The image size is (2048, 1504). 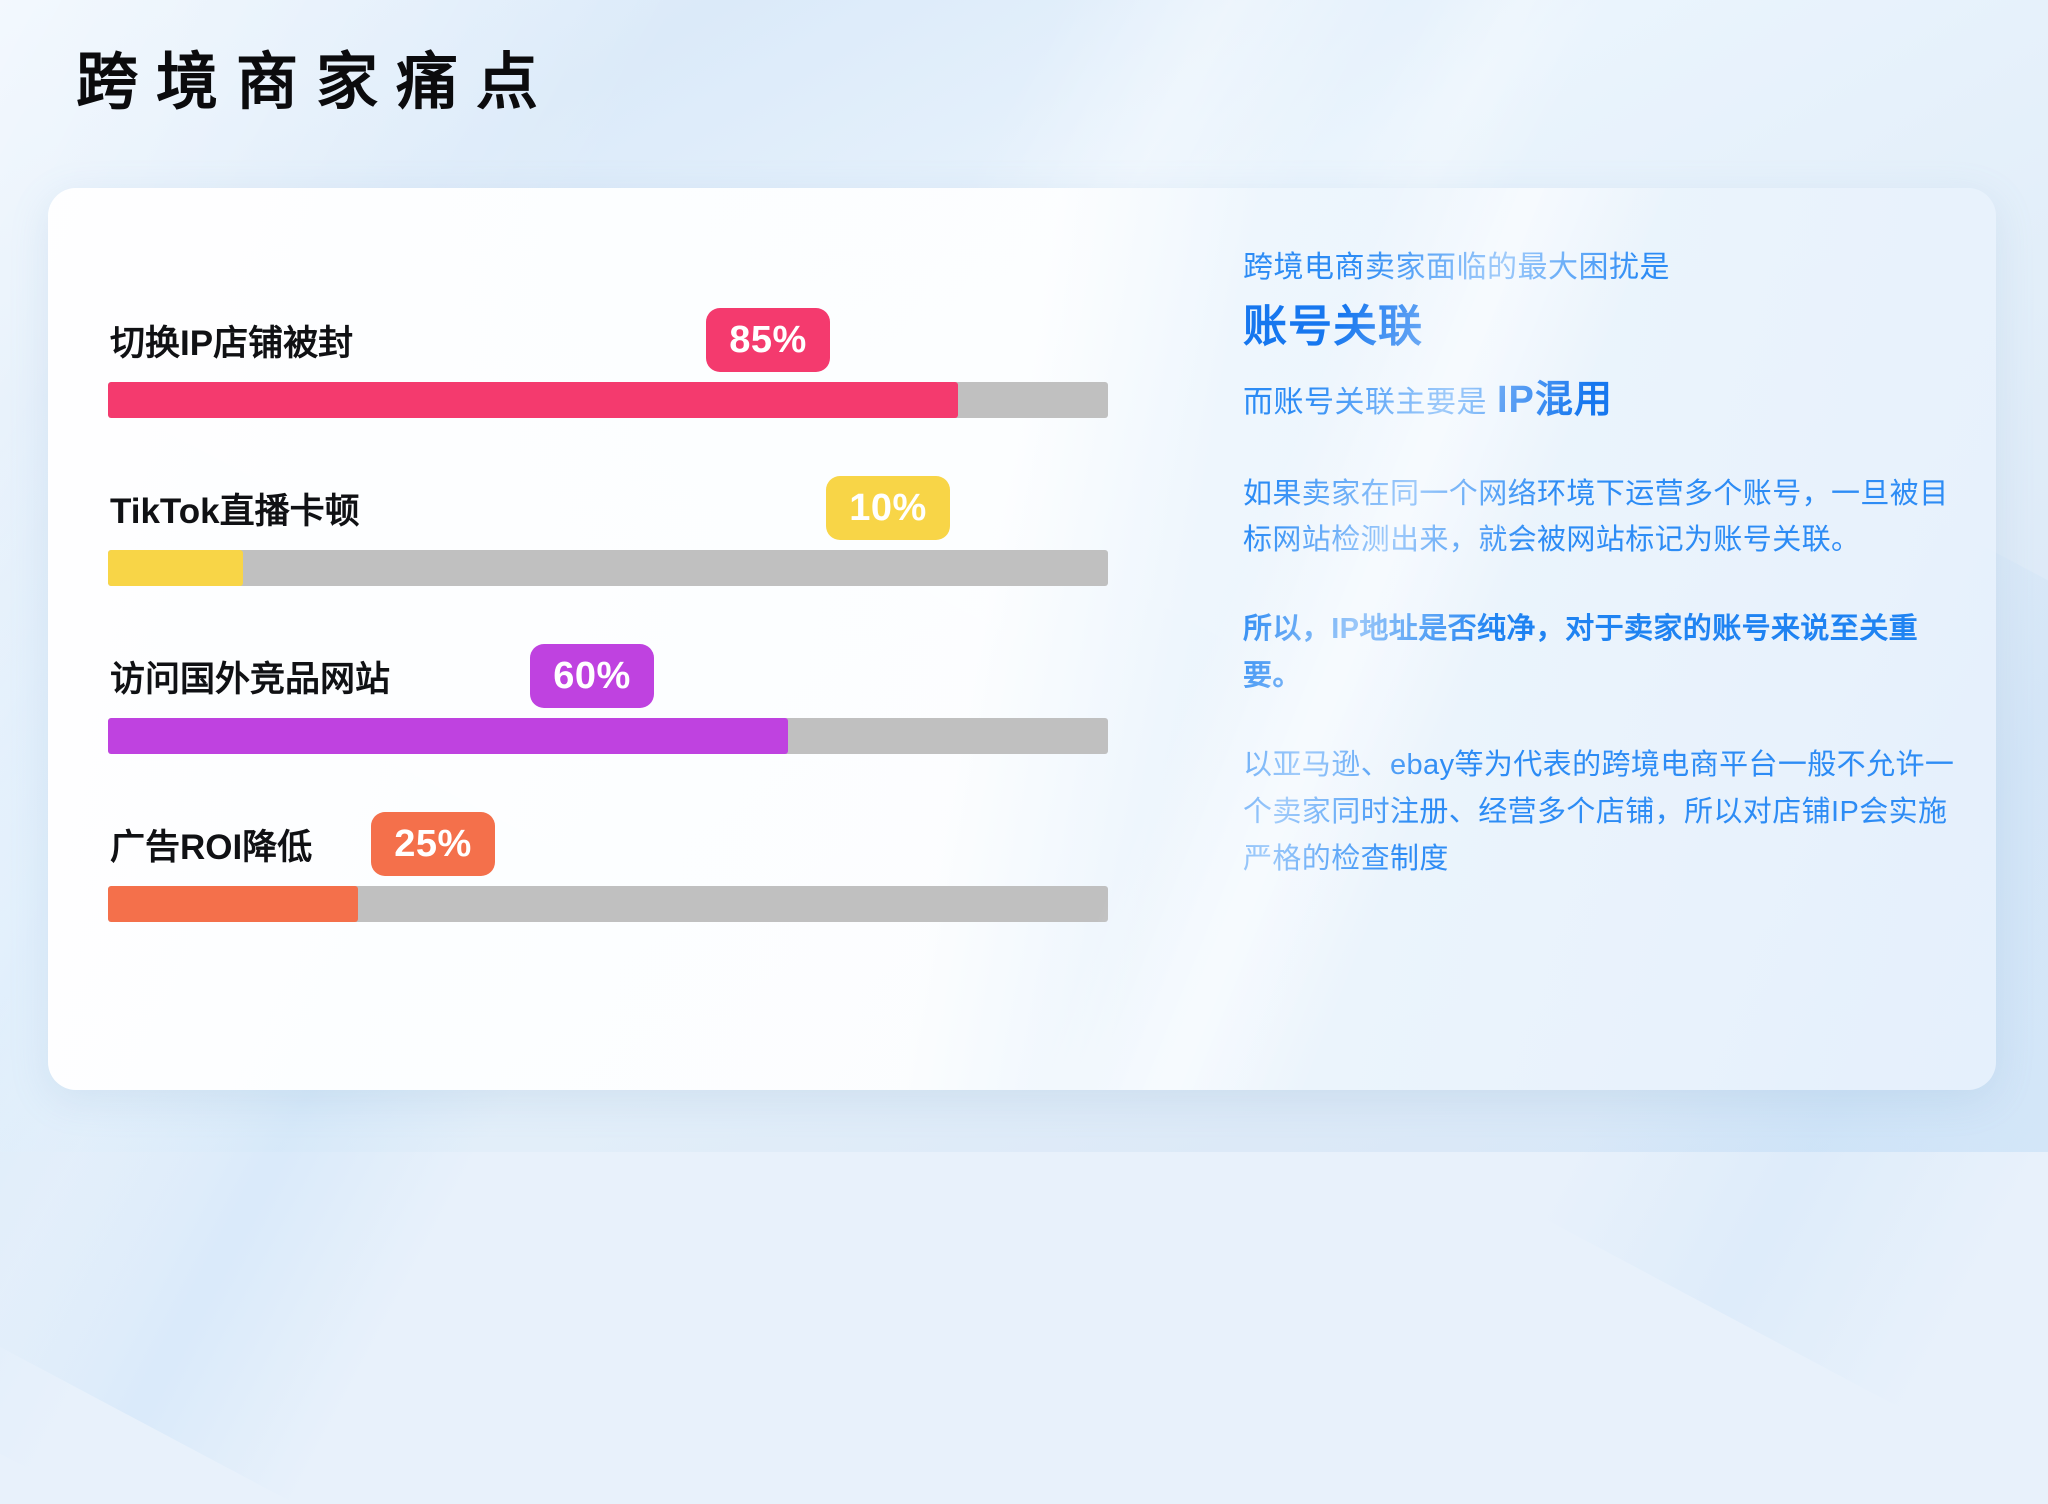 What do you see at coordinates (232, 343) in the screenshot?
I see `bar-label: 切换IP店铺被封` at bounding box center [232, 343].